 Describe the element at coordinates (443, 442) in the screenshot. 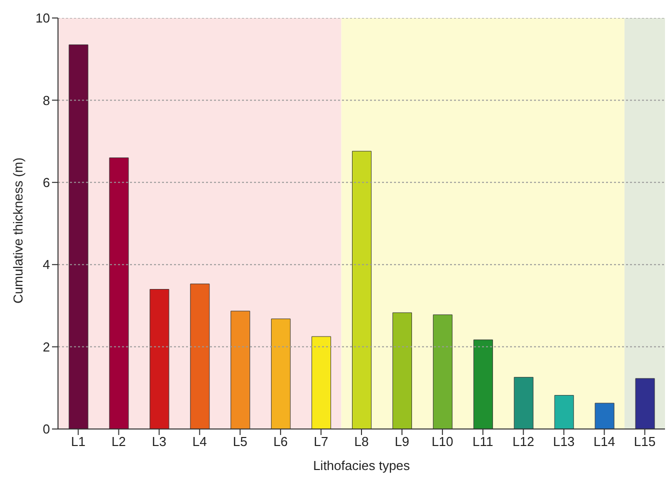

I see `x-tick-label: L10` at that location.